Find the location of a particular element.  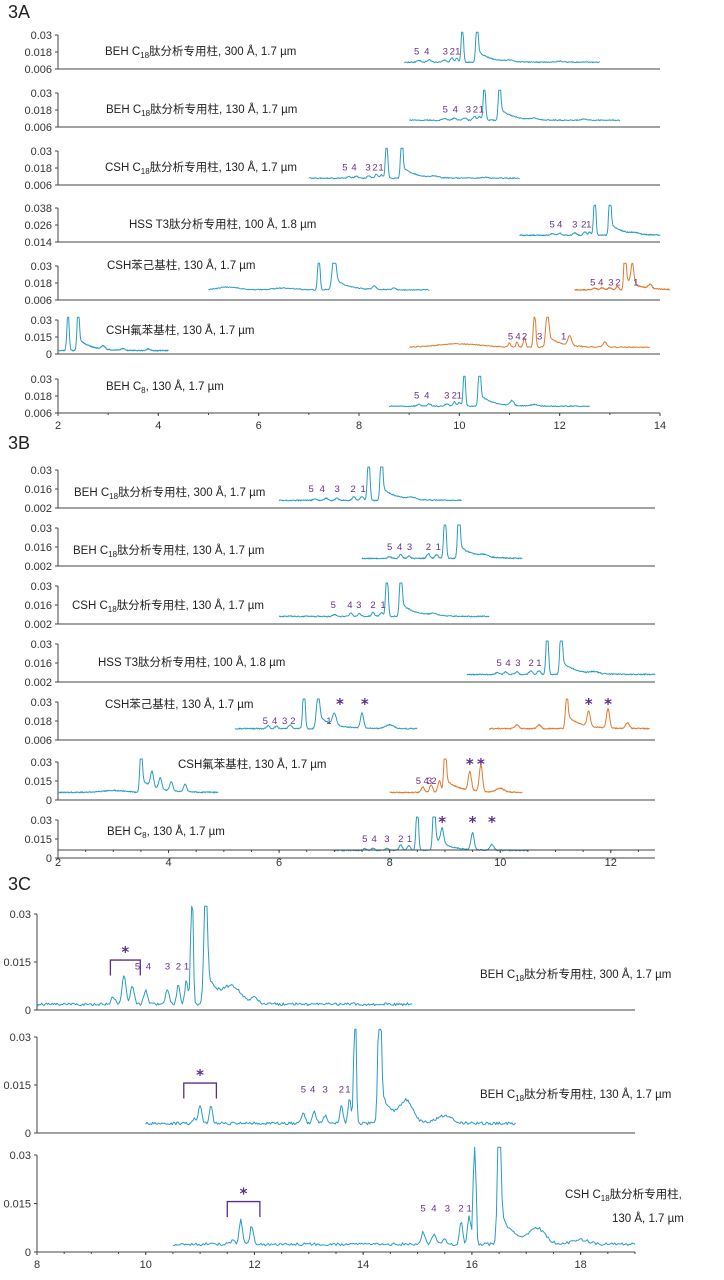

panel-3C-2: 0.03 0.015 0 5 4 3 2 1 * is located at coordinates (319, 1084).